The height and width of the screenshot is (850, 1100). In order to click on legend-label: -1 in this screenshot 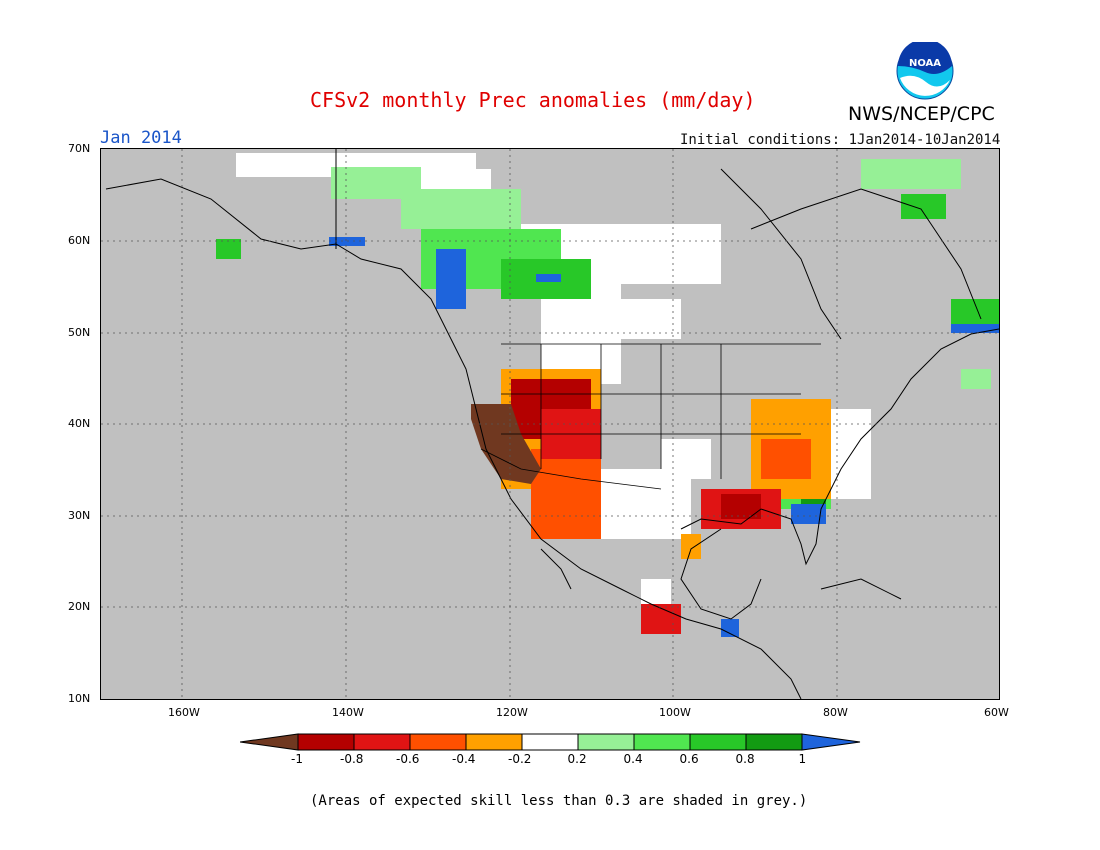, I will do `click(297, 759)`.